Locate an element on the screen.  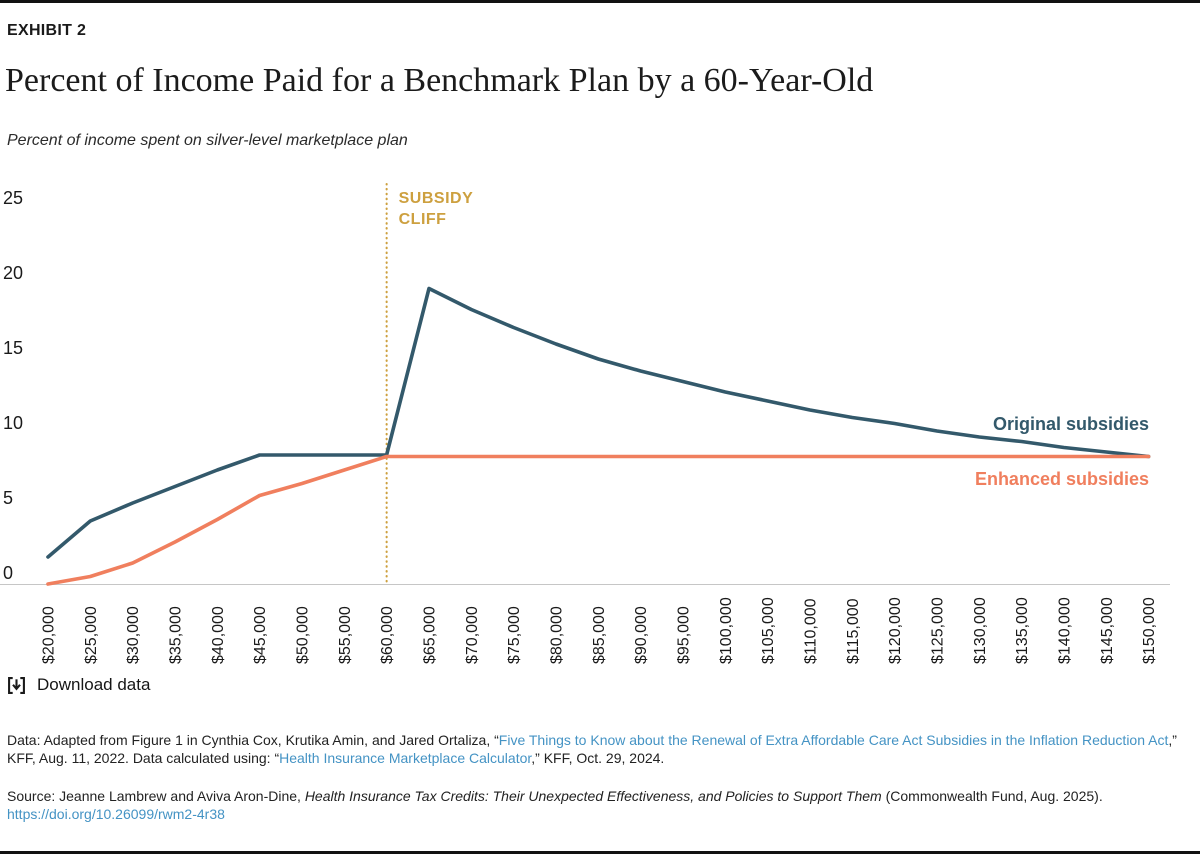
download-data-button: Download data is located at coordinates (603, 685).